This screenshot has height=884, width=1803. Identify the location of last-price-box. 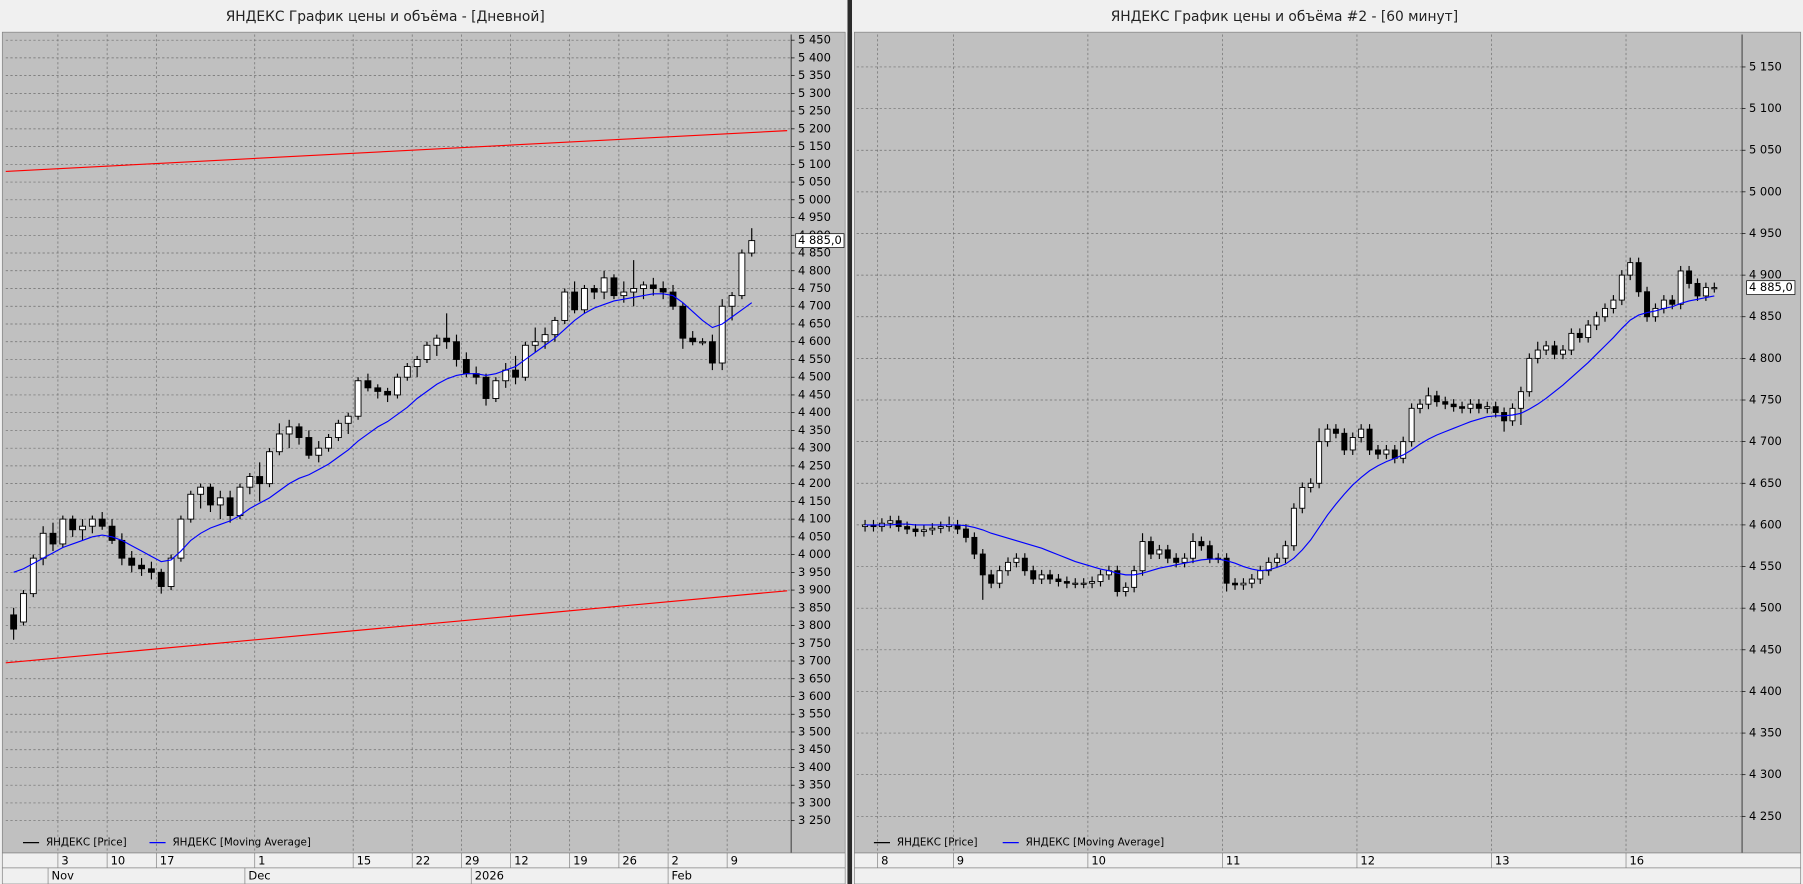
(820, 240).